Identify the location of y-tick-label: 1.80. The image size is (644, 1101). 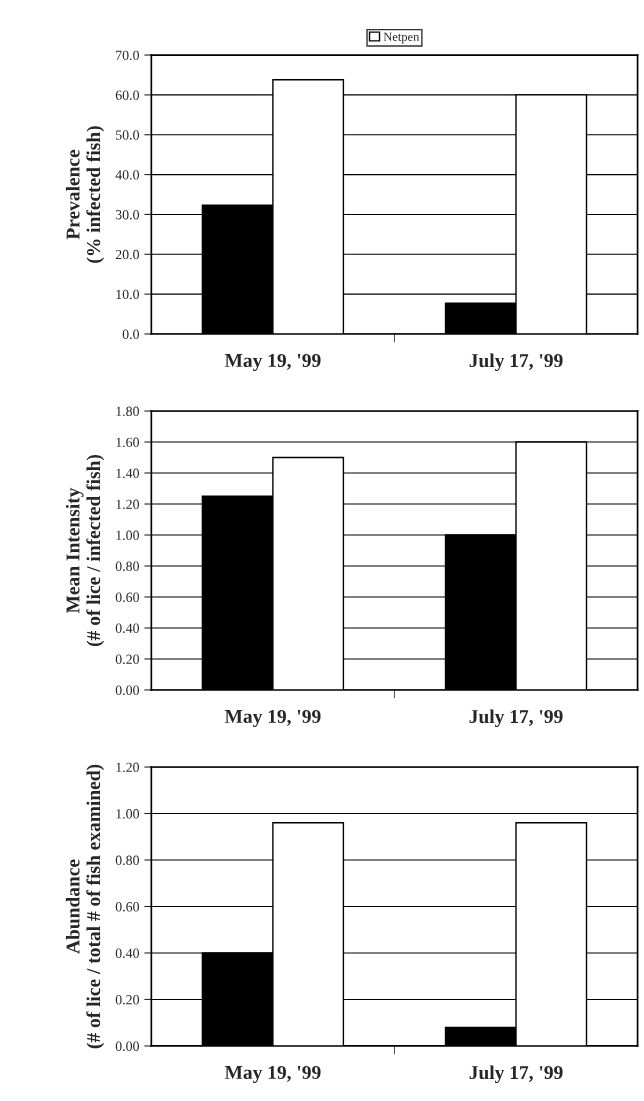
(127, 411).